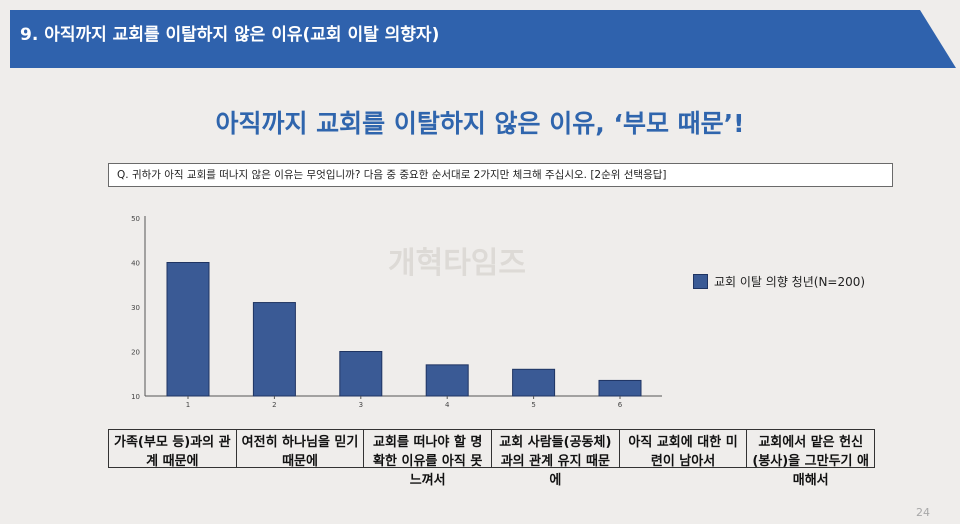 The width and height of the screenshot is (960, 524). What do you see at coordinates (135, 308) in the screenshot?
I see `y-tick-label: 30` at bounding box center [135, 308].